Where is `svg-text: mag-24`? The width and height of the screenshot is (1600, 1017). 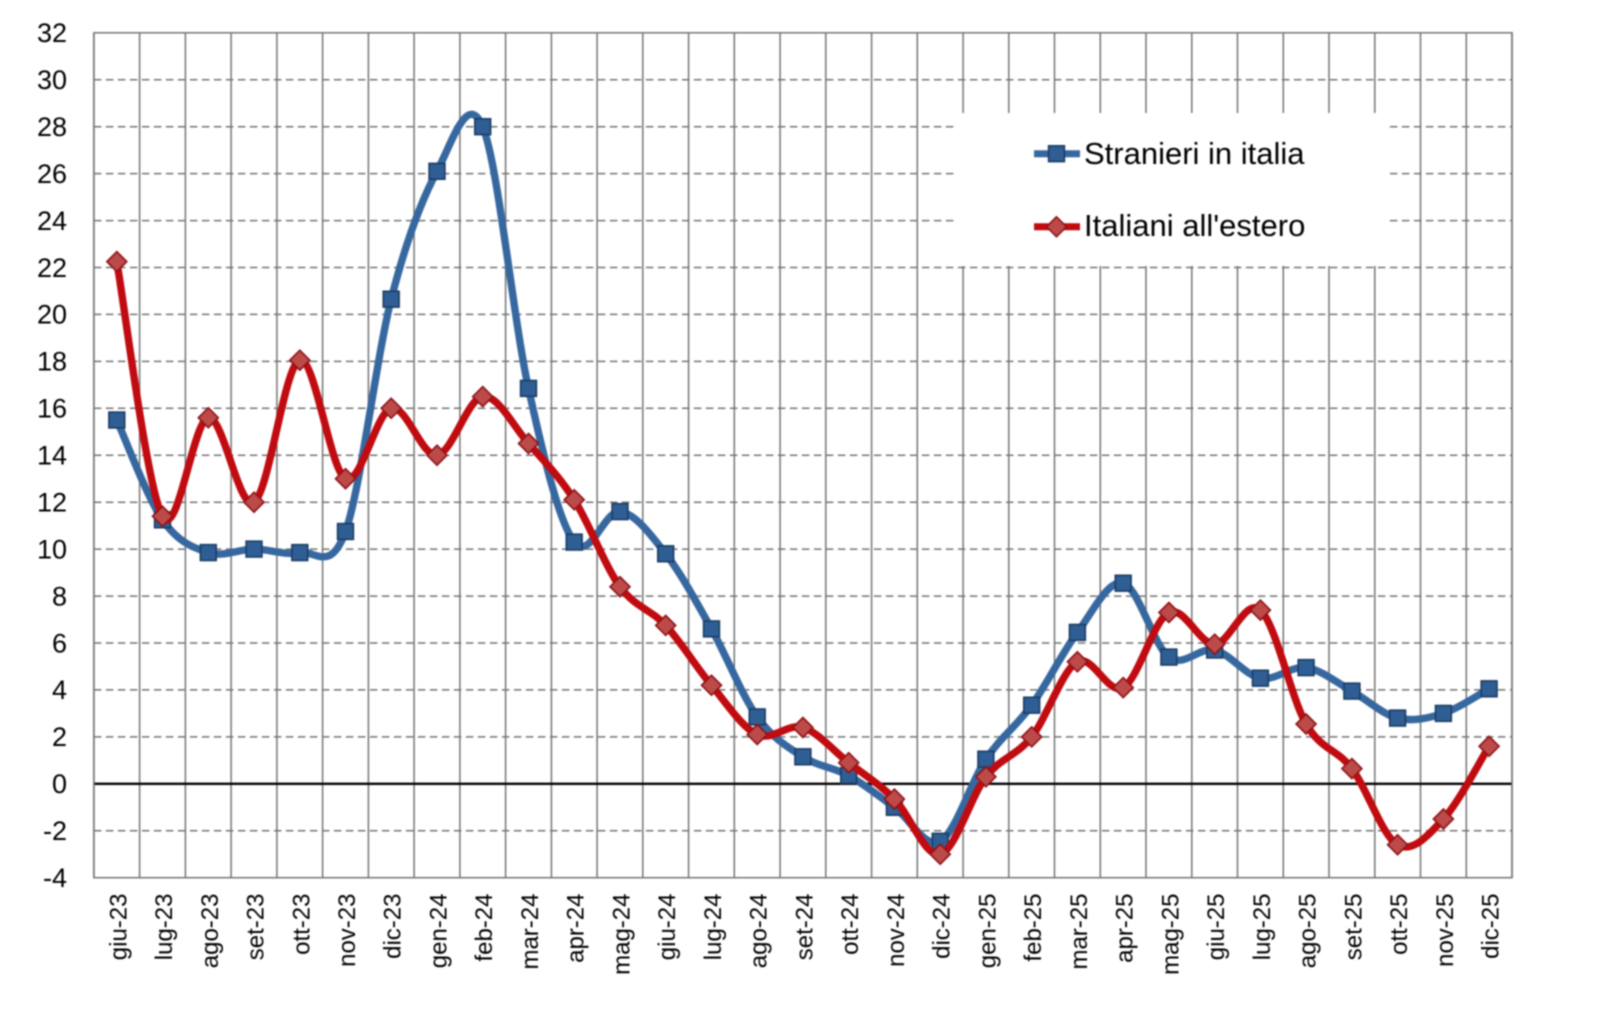
svg-text: mag-24 is located at coordinates (622, 934).